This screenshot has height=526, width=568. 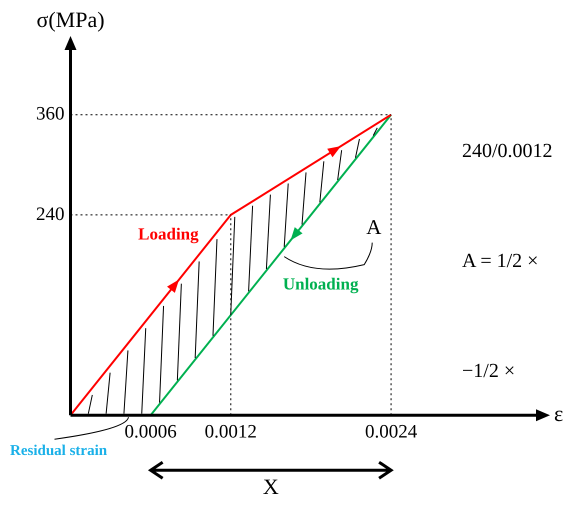 I want to click on text: X, so click(x=270, y=487).